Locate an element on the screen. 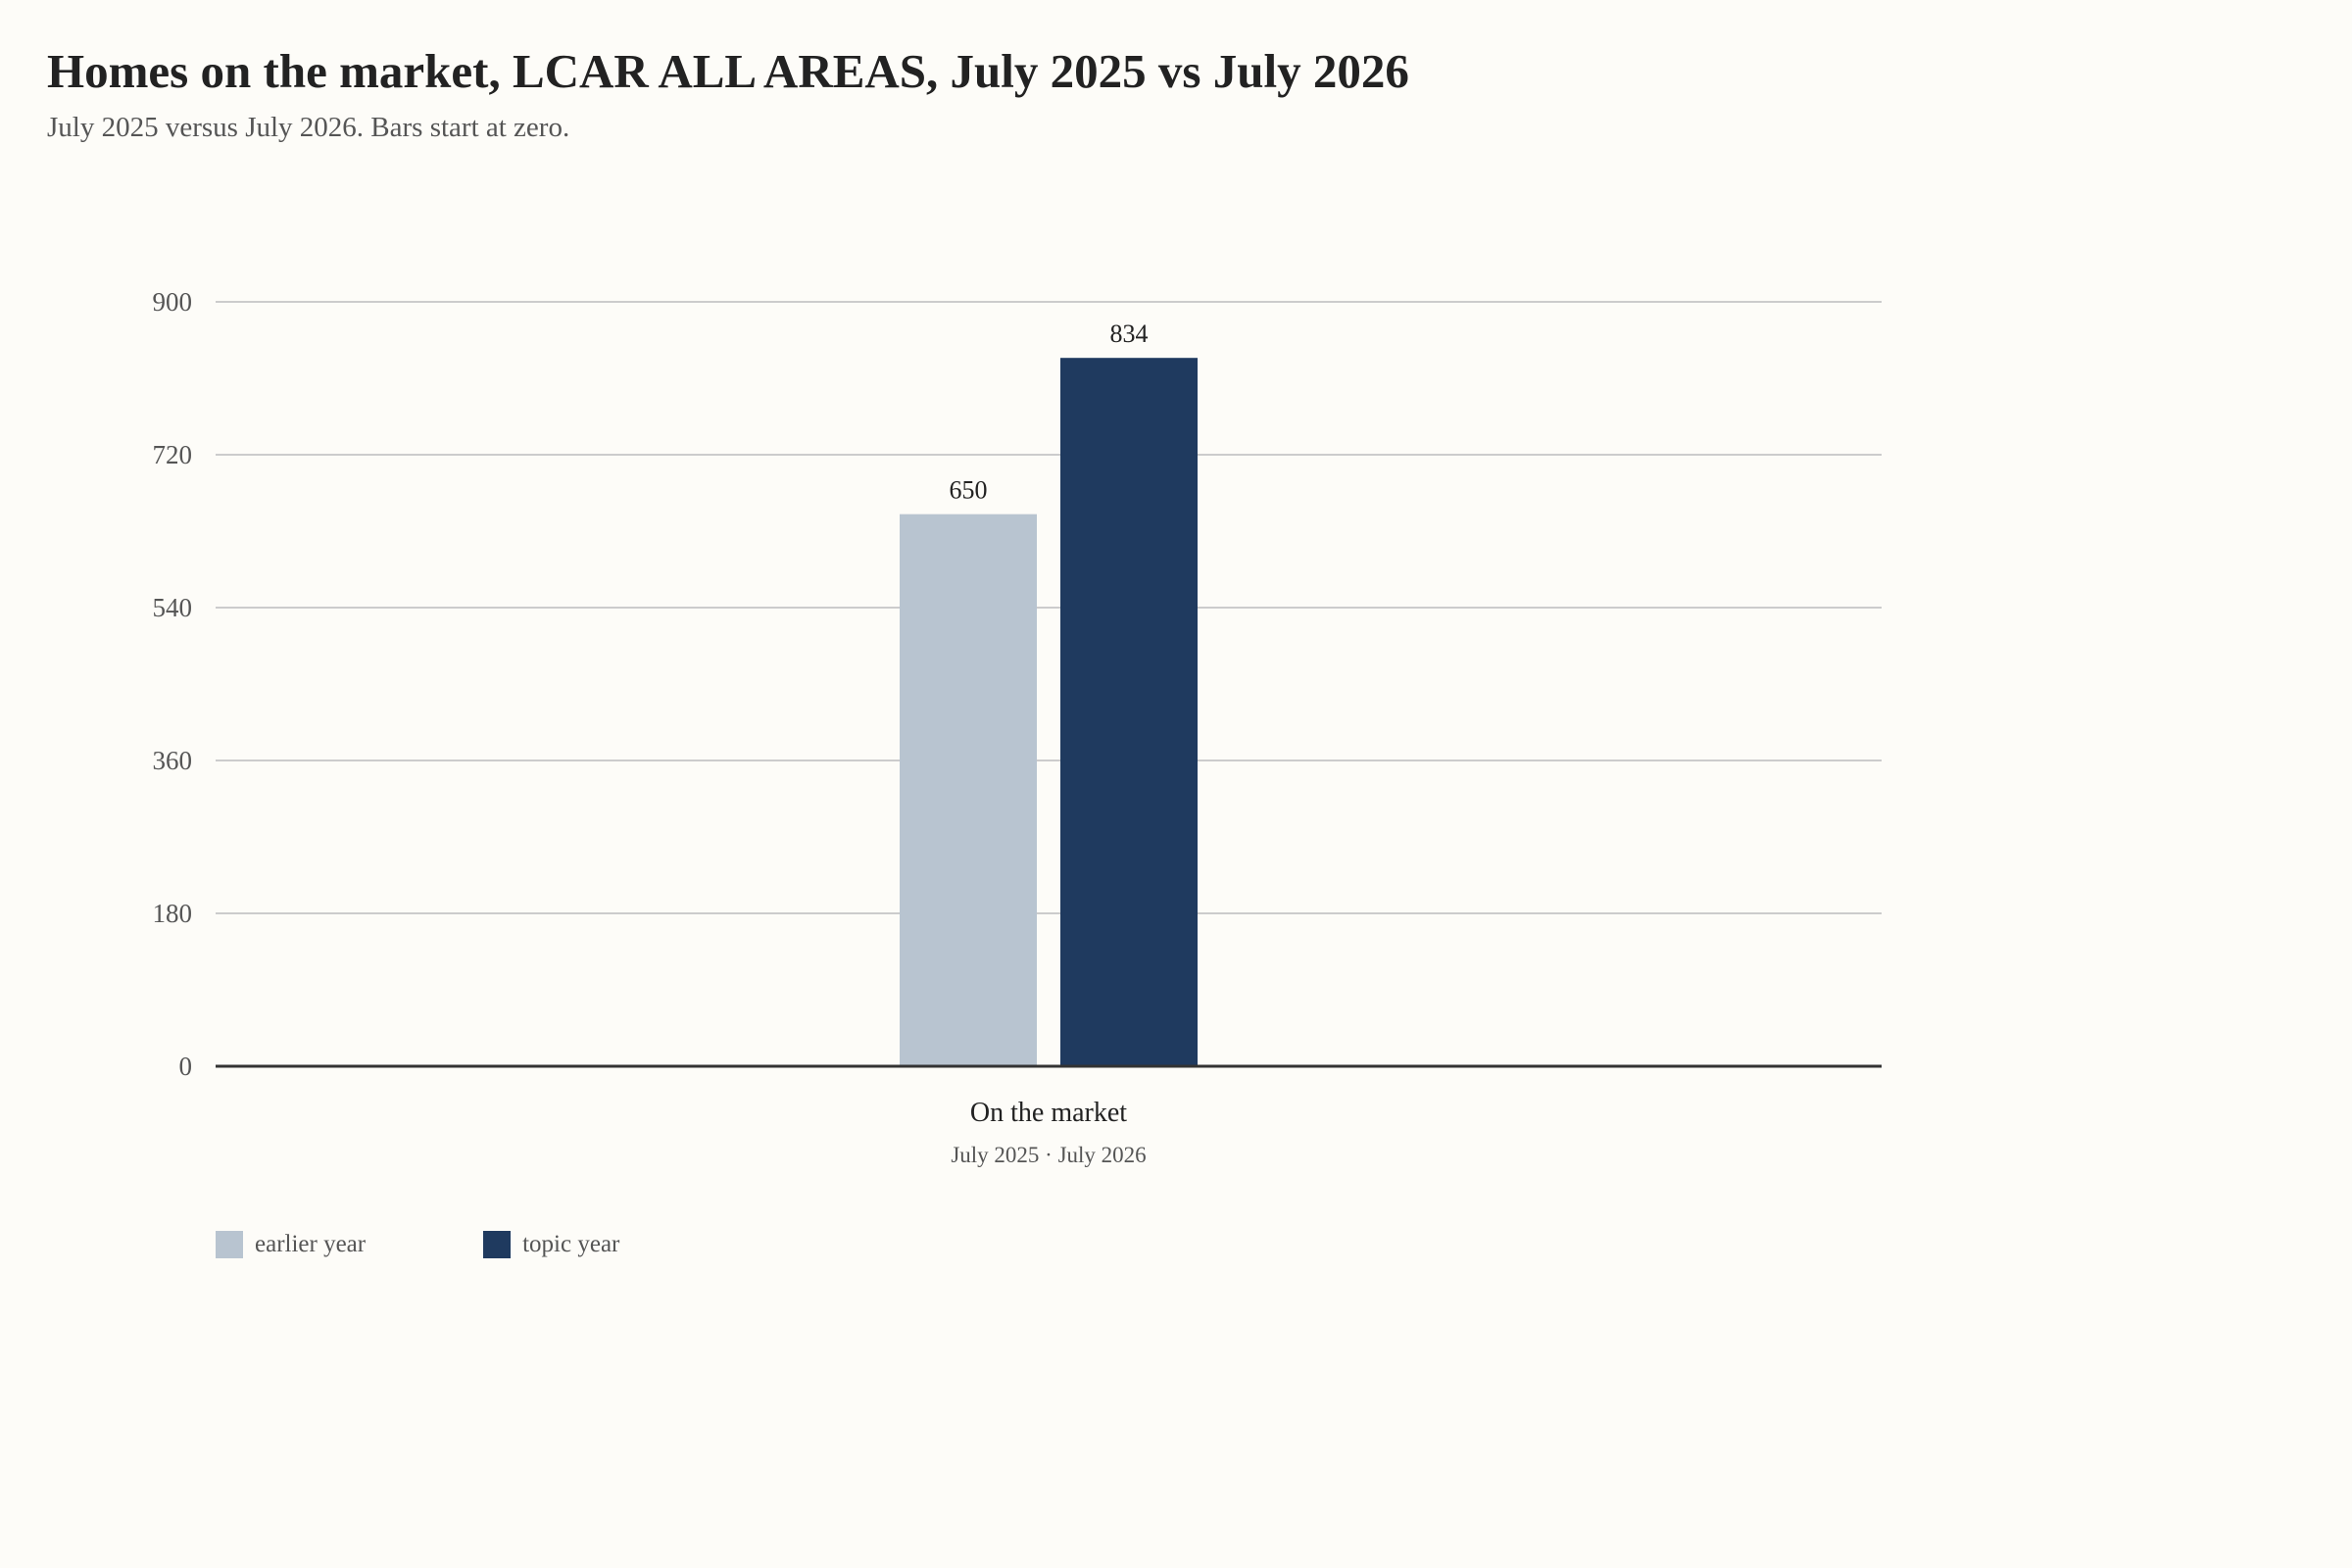 The height and width of the screenshot is (1568, 2352). y-tick-label: 900 is located at coordinates (173, 302).